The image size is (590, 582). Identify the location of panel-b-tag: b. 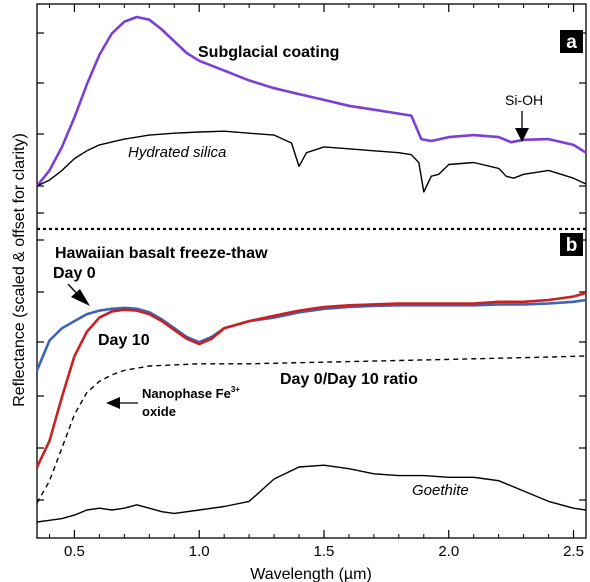
(572, 245).